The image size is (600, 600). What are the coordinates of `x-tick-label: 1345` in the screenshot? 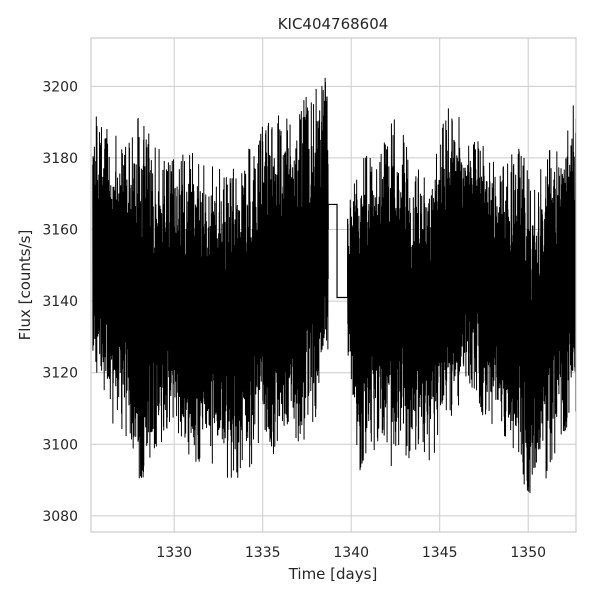 It's located at (440, 553).